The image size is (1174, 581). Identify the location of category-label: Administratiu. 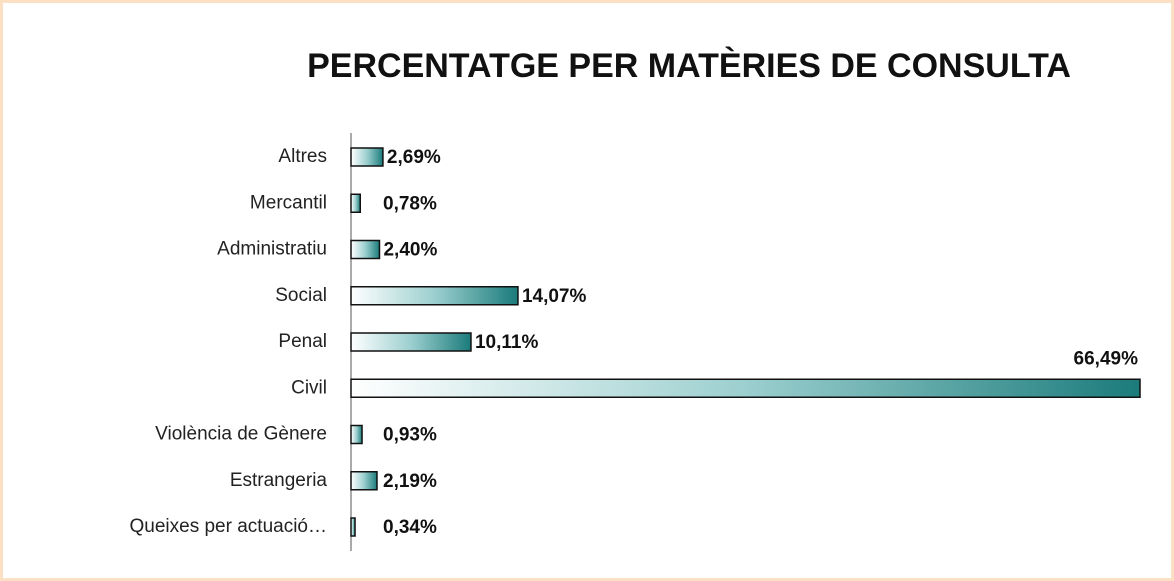
(272, 249).